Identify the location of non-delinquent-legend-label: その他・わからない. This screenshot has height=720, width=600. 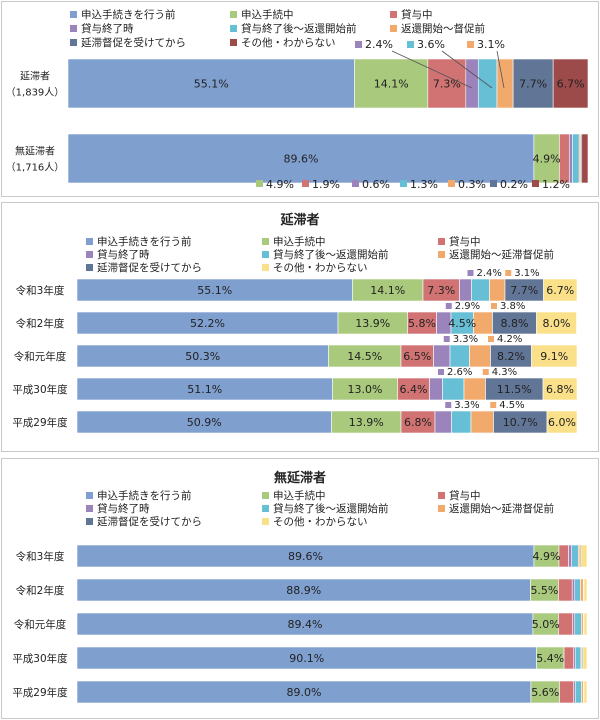
(320, 521).